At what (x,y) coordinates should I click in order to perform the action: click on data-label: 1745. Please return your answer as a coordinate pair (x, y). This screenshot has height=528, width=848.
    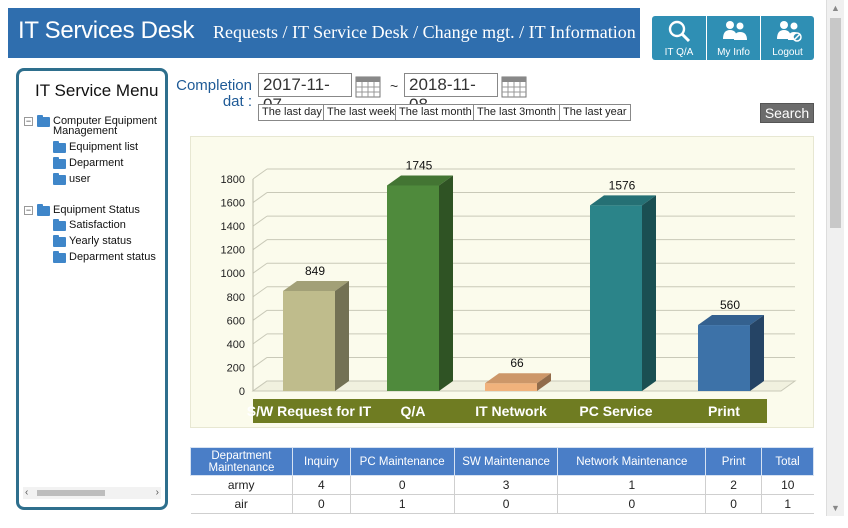
    Looking at the image, I should click on (419, 165).